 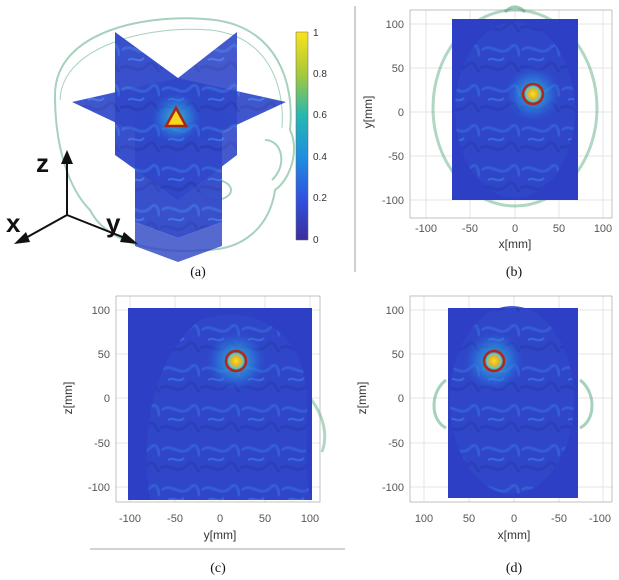 I want to click on coordinate-axes, so click(x=76, y=197).